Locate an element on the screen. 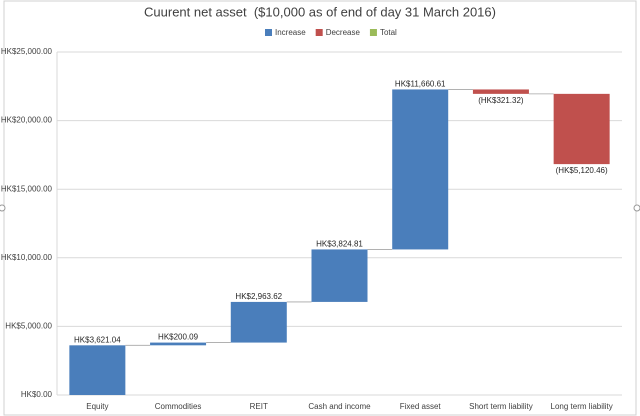 Image resolution: width=640 pixels, height=416 pixels. y-tick-label: HK$0.00 is located at coordinates (37, 394).